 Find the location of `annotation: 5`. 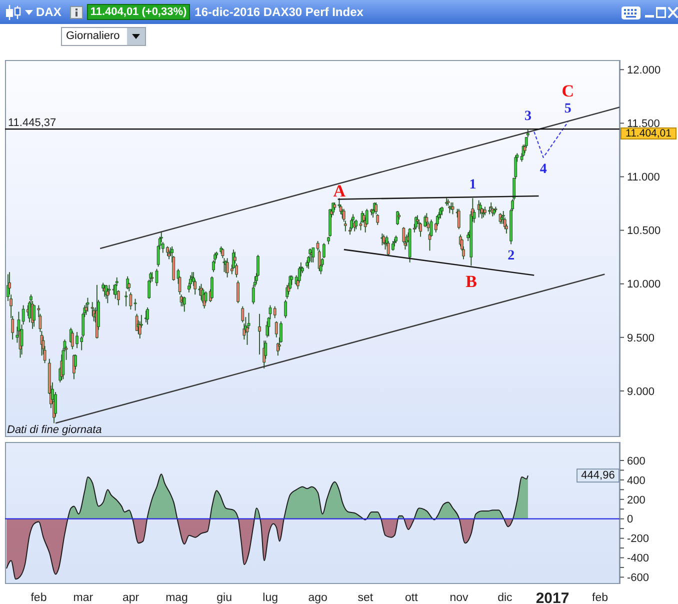

annotation: 5 is located at coordinates (568, 109).